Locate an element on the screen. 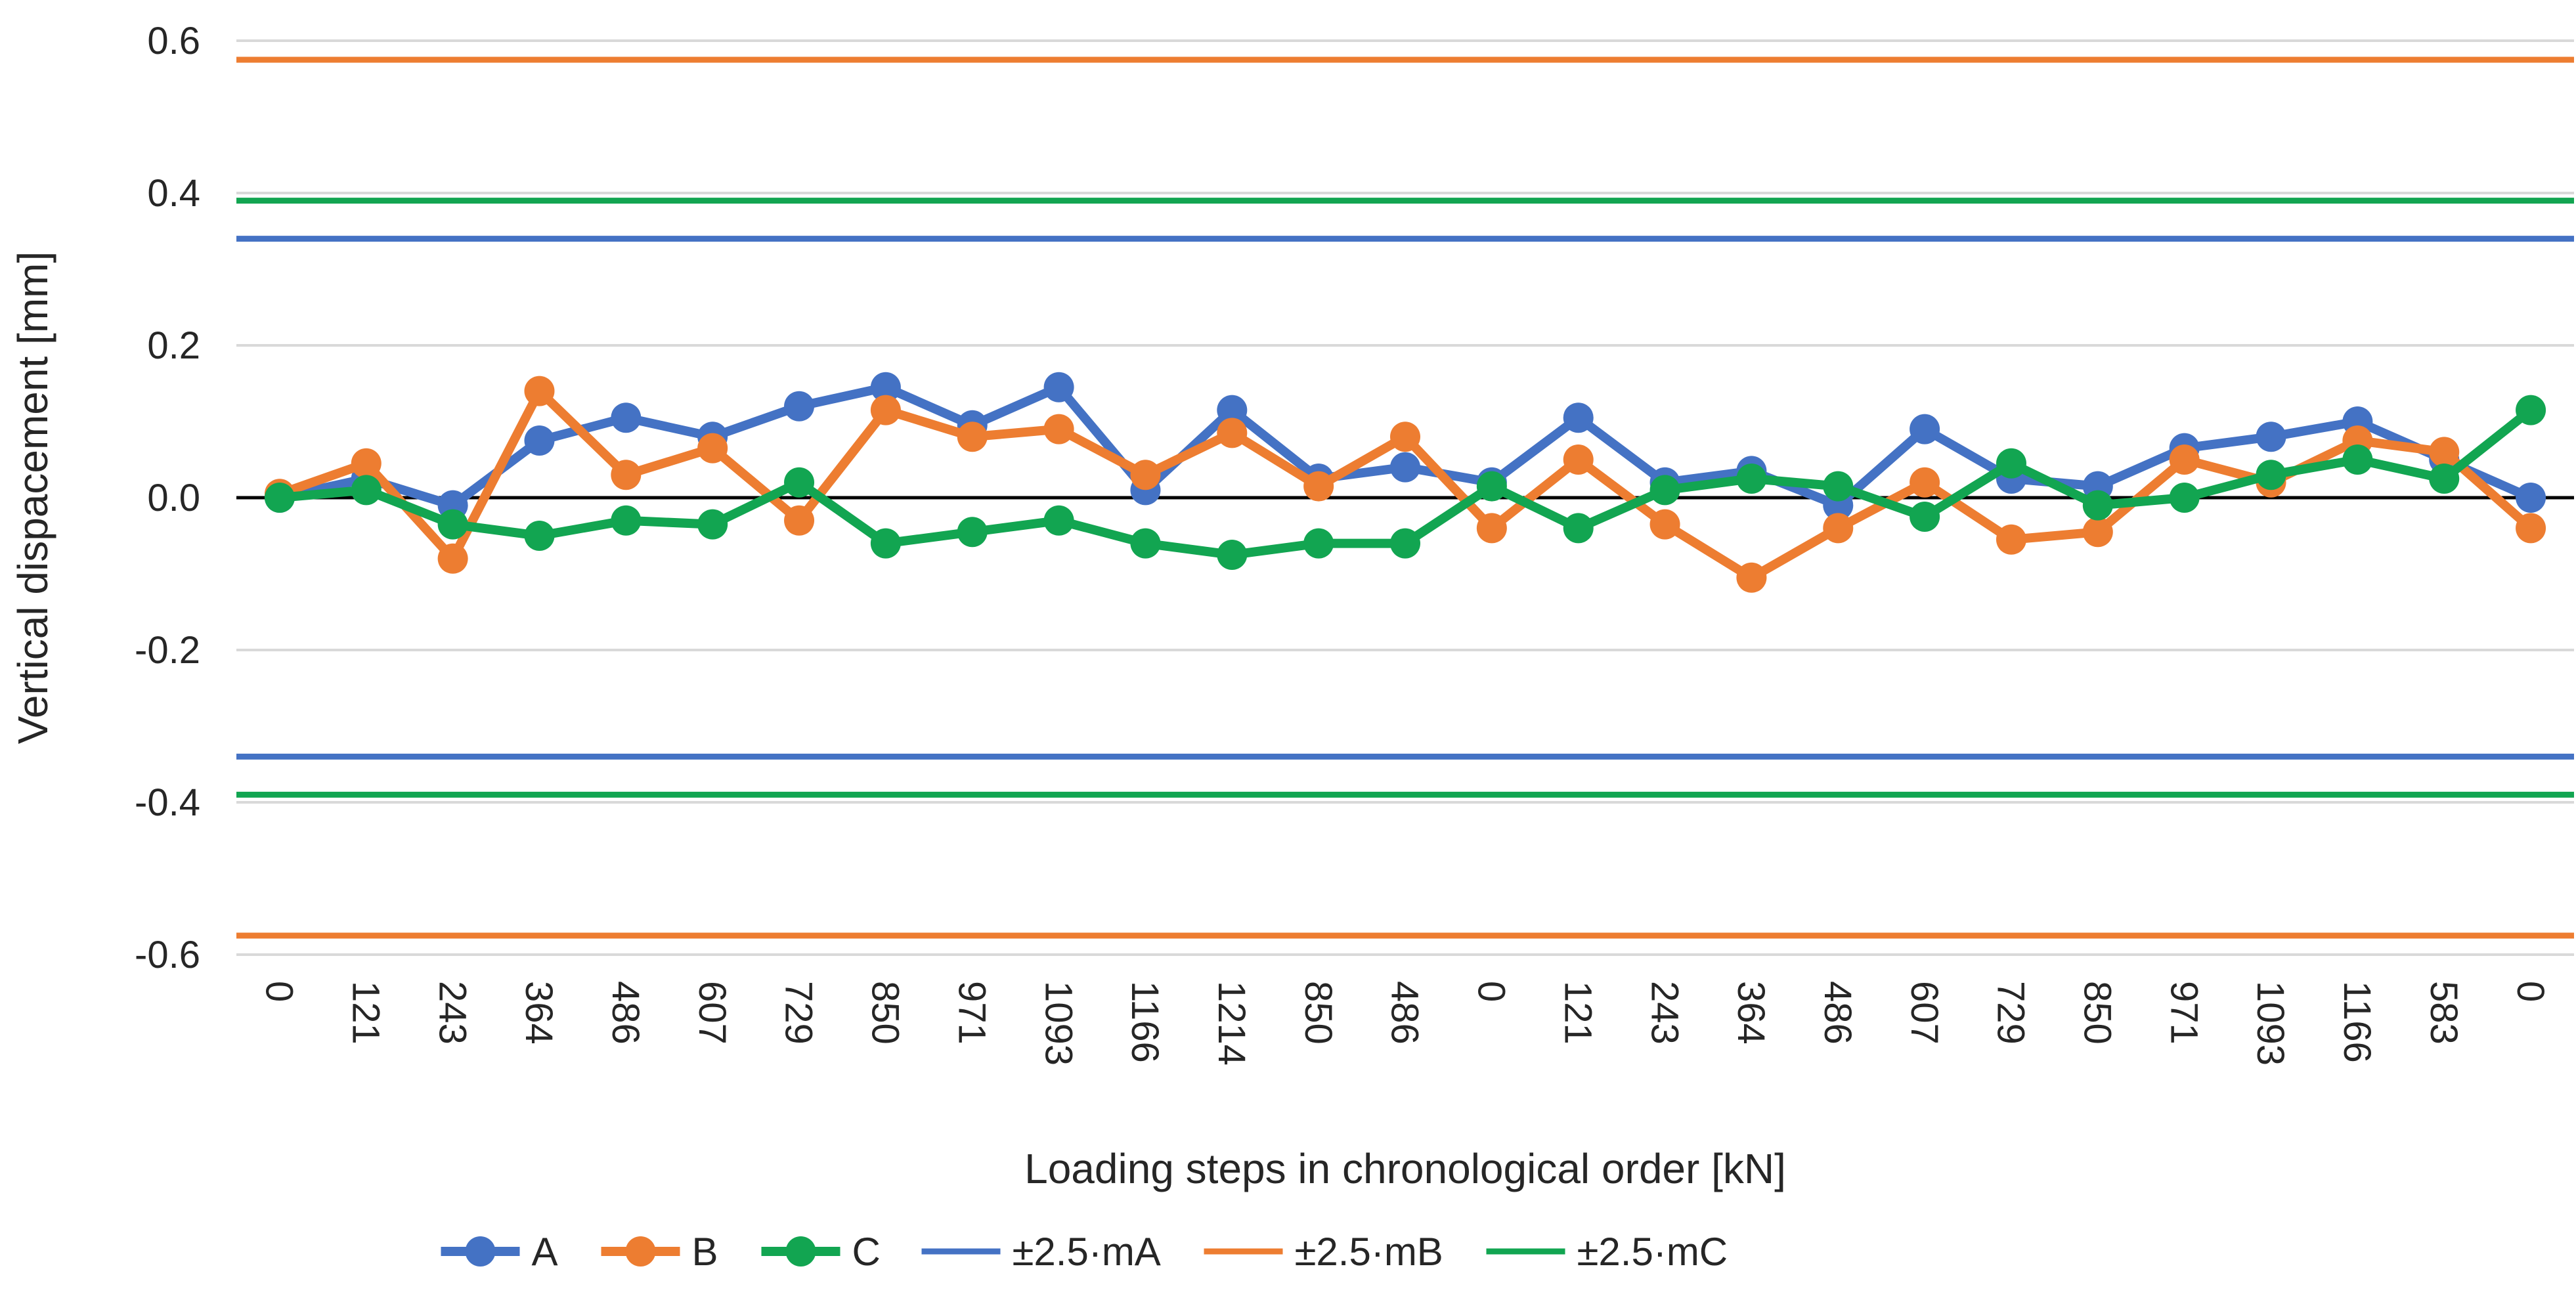  legend-label: ±2.5·mA is located at coordinates (1087, 1252).